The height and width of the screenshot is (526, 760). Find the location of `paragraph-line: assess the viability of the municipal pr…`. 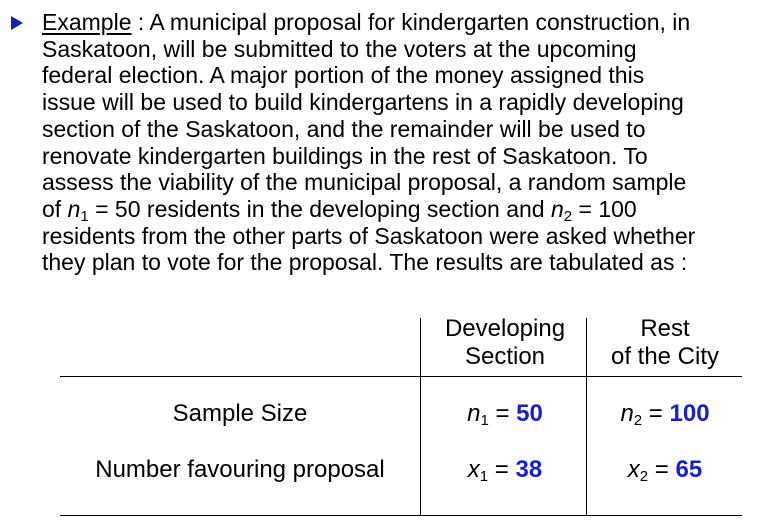

paragraph-line: assess the viability of the municipal pr… is located at coordinates (364, 182).